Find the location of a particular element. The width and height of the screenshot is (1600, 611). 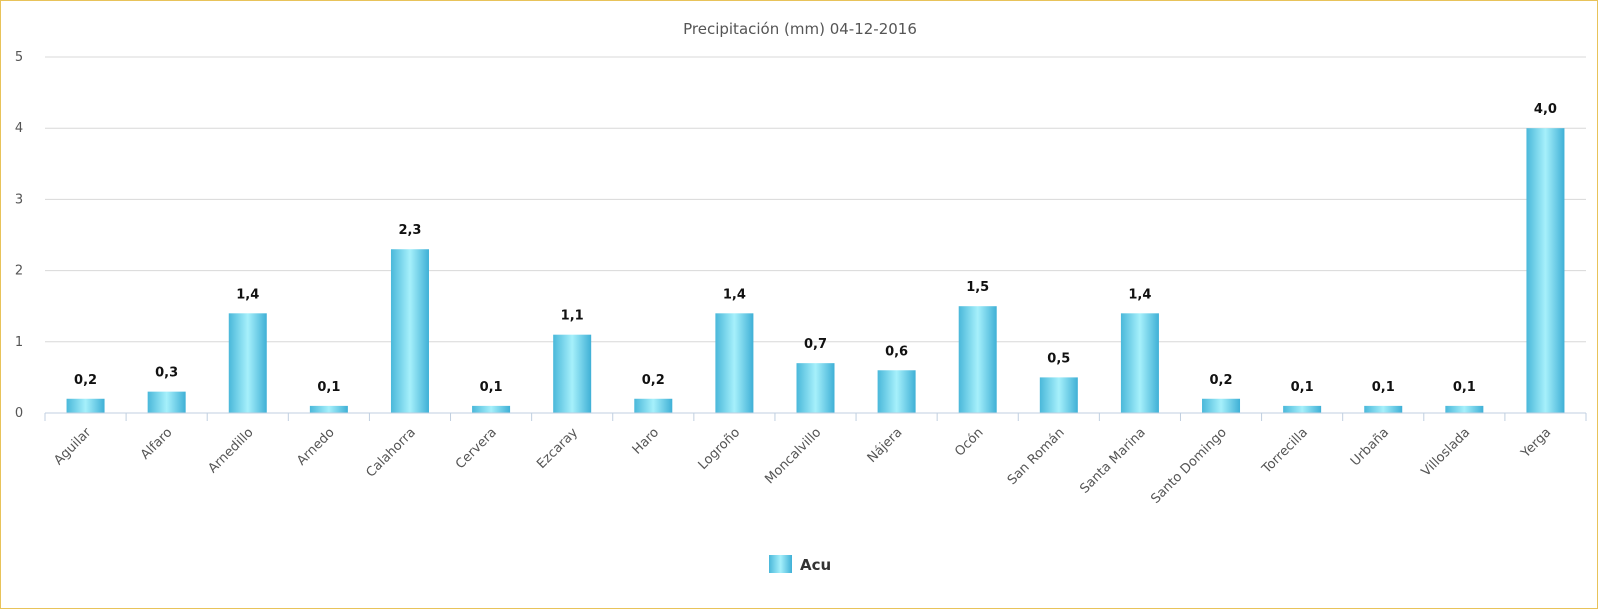

data-label: 1,1 is located at coordinates (572, 316).